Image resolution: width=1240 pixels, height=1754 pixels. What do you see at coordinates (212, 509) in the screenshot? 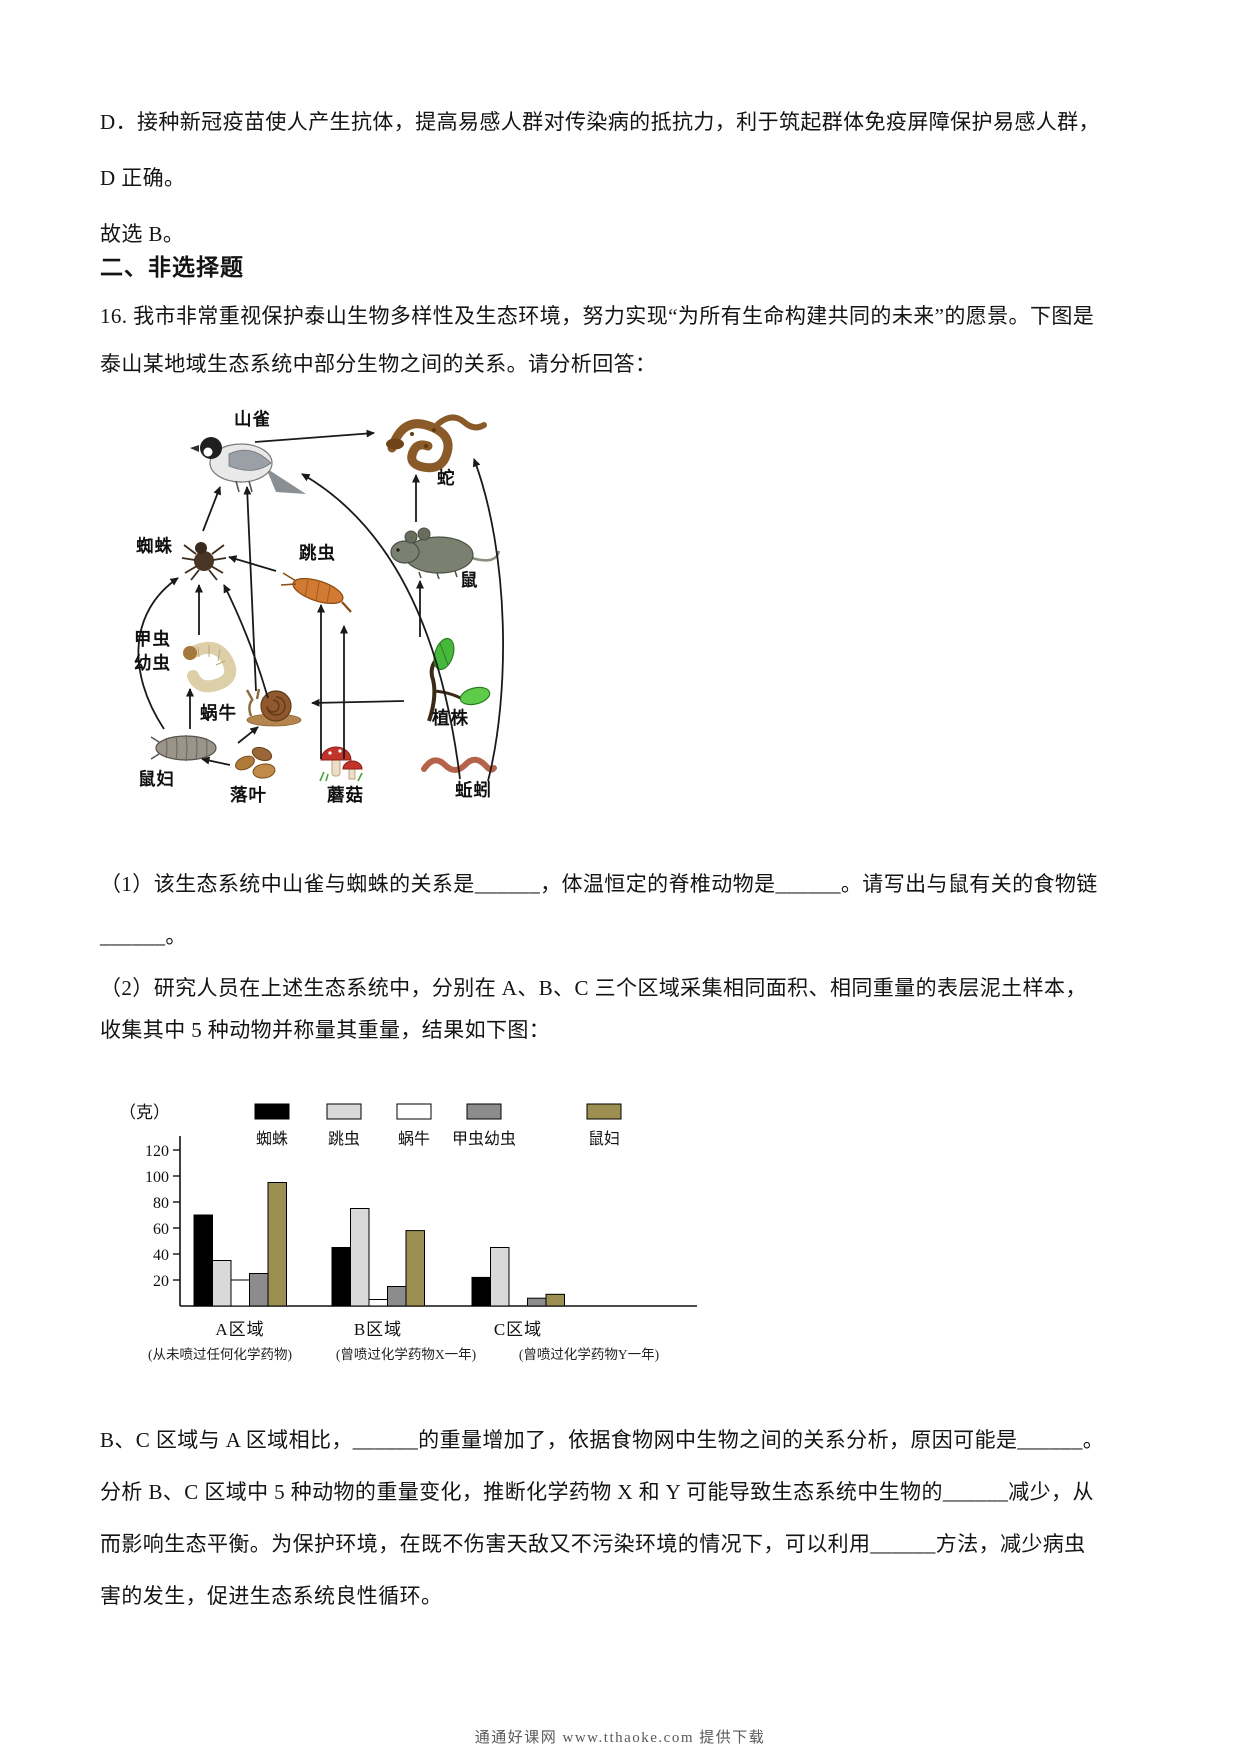
I see `arrow-spider-to-bird` at bounding box center [212, 509].